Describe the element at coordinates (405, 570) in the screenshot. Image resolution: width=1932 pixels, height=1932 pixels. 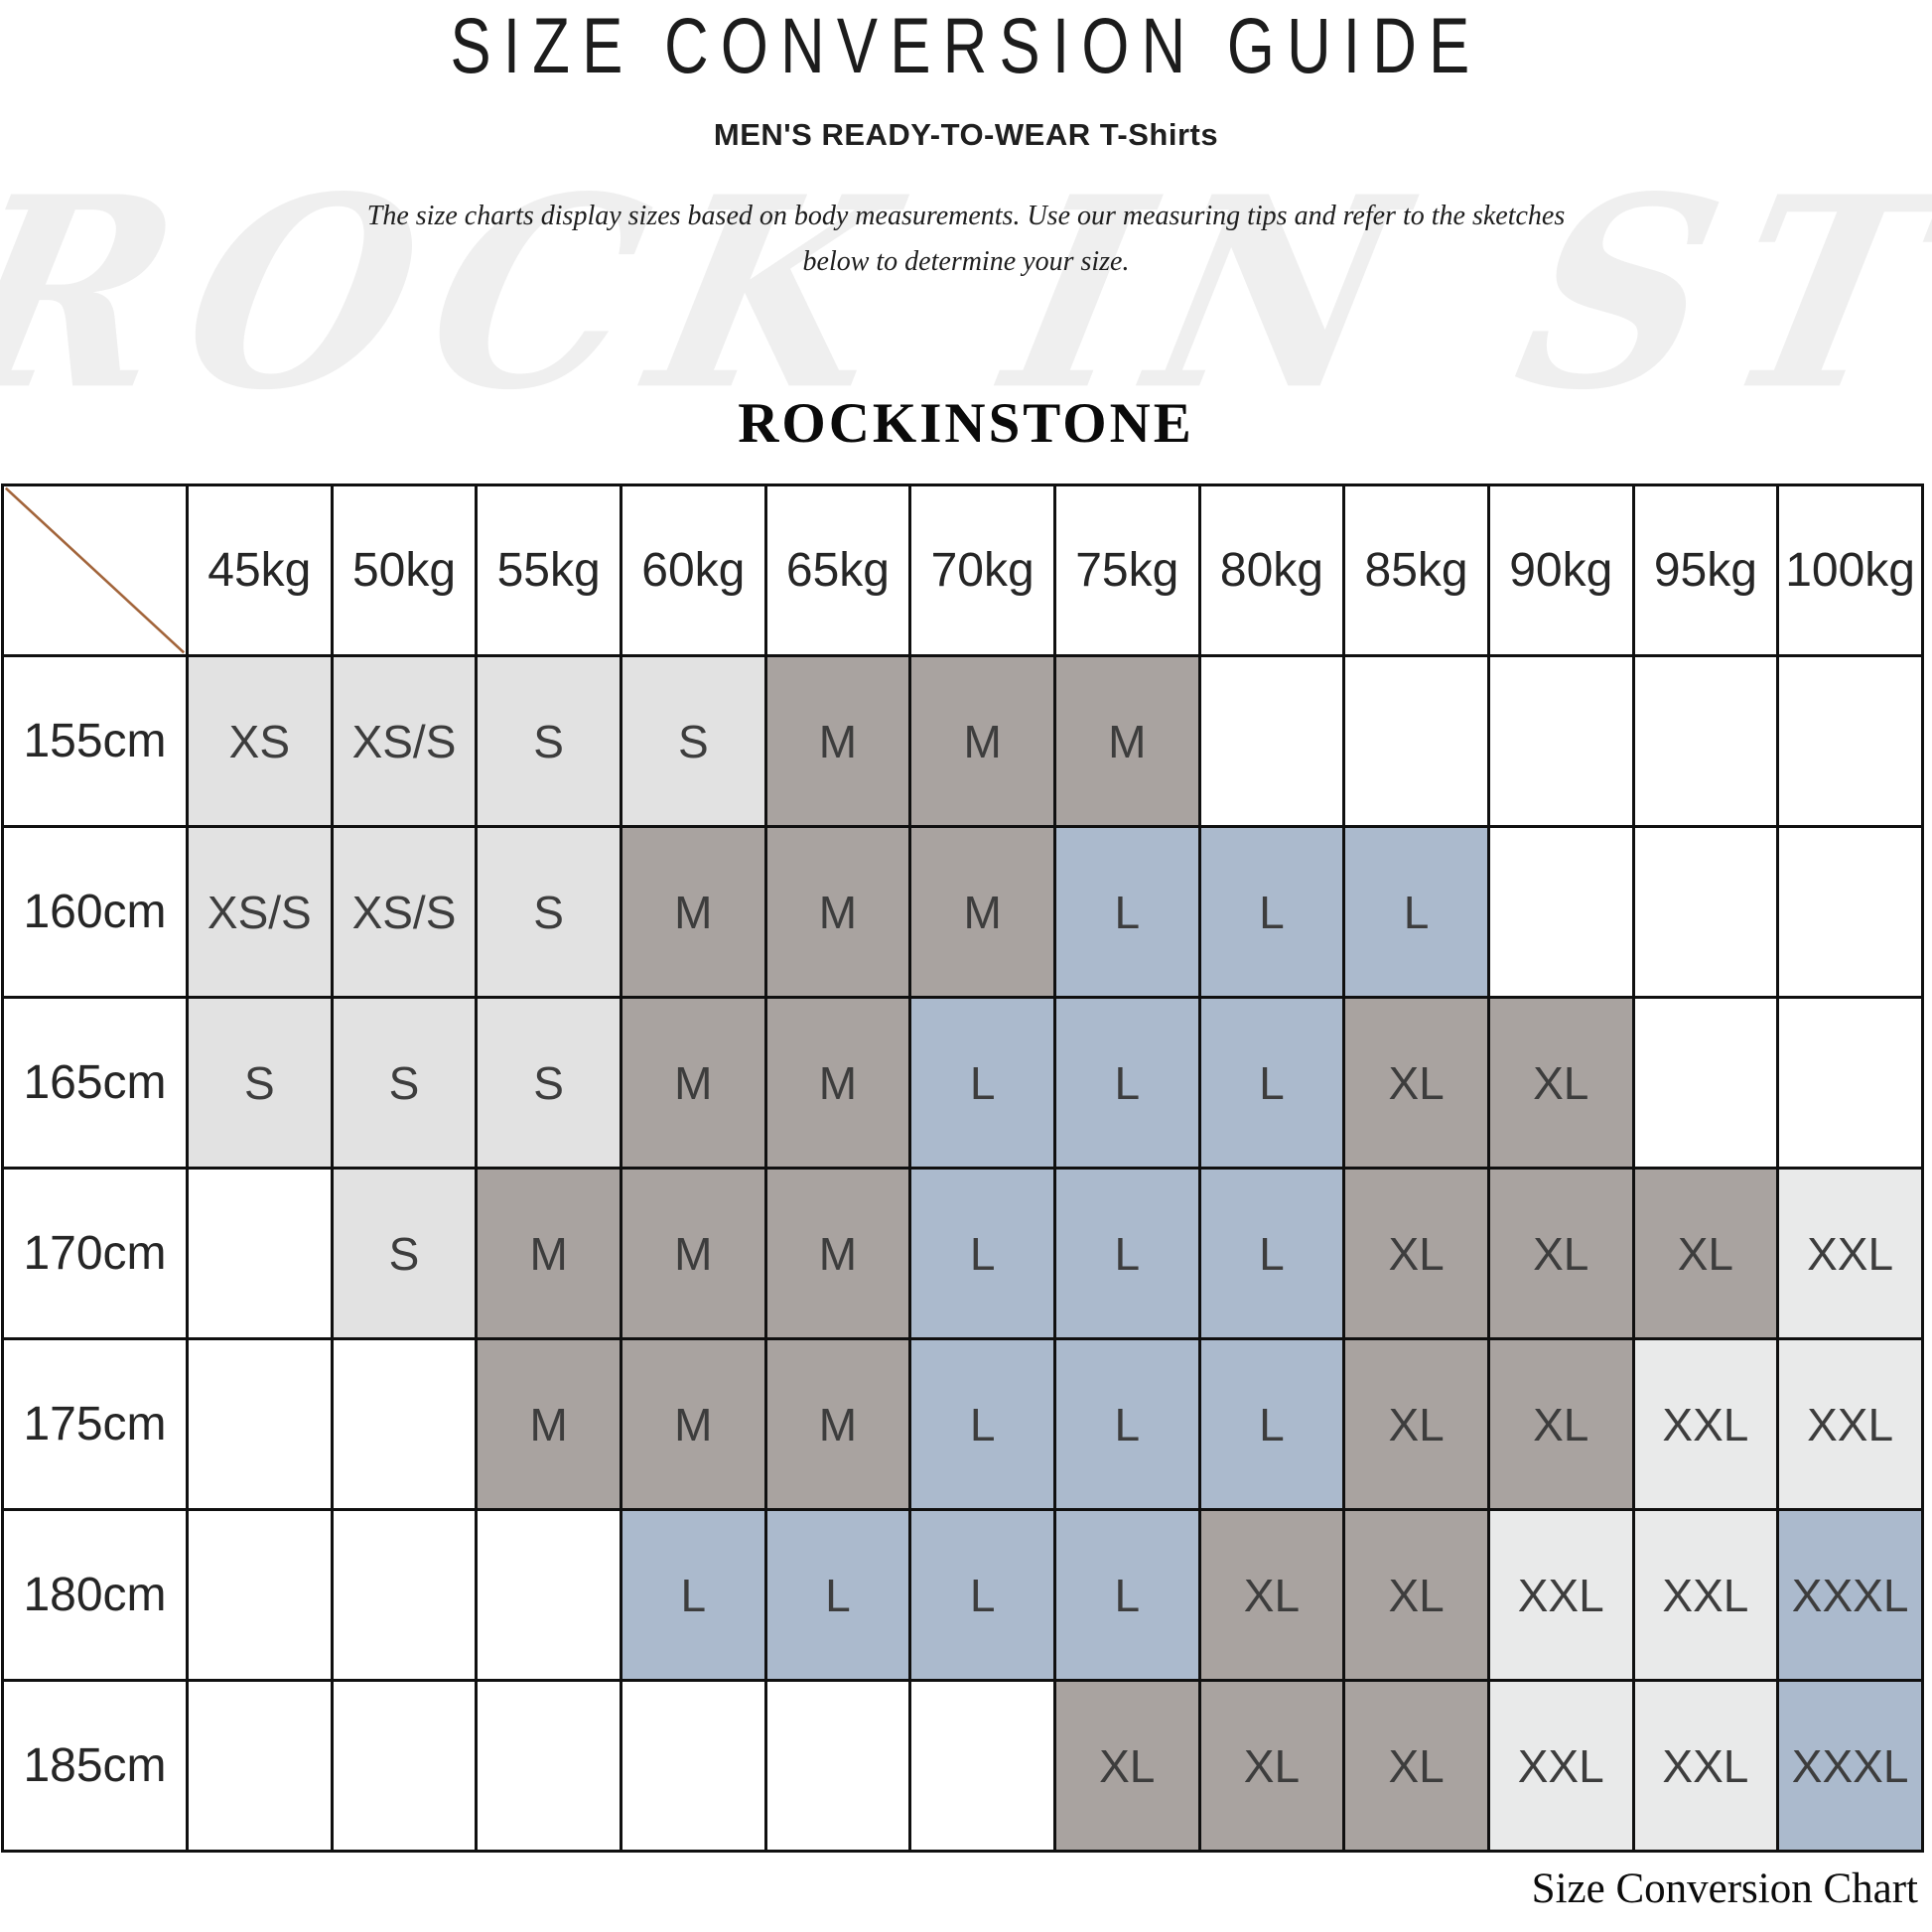
I see `weight-header-50kg: 50kg` at that location.